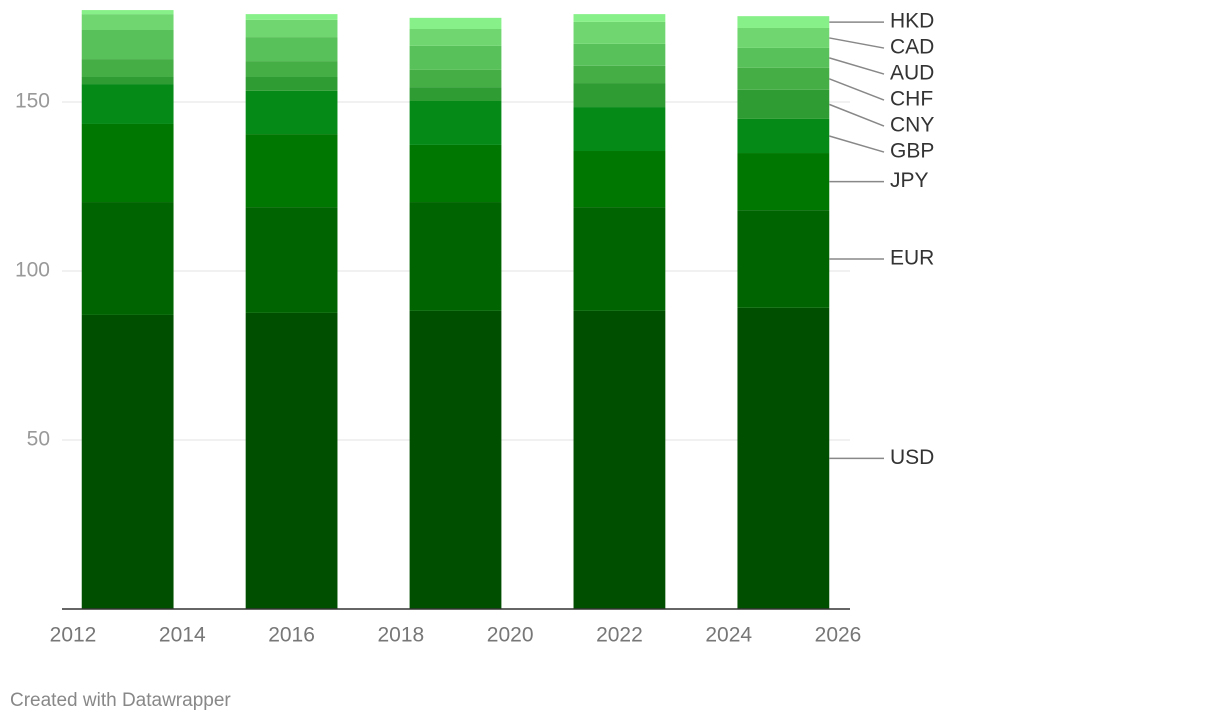 Image resolution: width=1220 pixels, height=724 pixels. What do you see at coordinates (120, 700) in the screenshot?
I see `footer: Created with Datawrapper` at bounding box center [120, 700].